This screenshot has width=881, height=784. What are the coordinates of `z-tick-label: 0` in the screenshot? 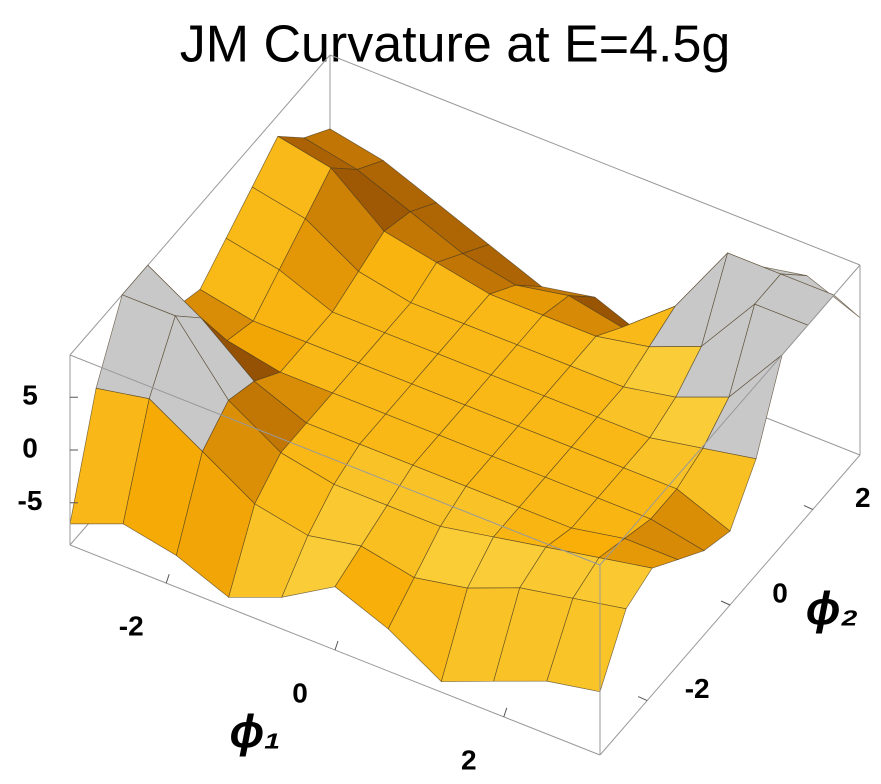 It's located at (30, 447).